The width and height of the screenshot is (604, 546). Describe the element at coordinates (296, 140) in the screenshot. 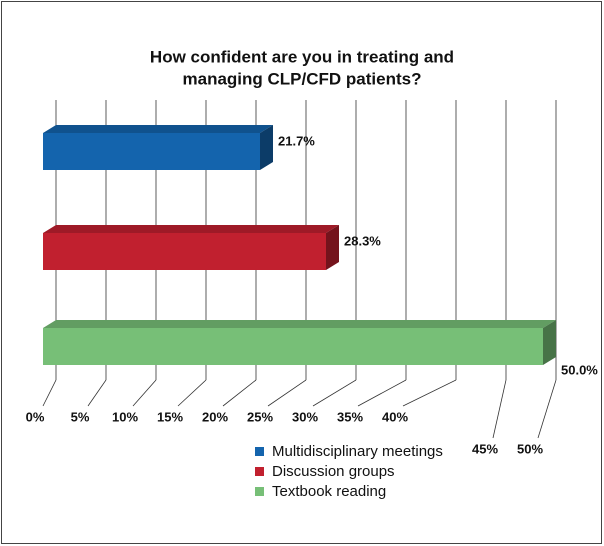

I see `value-label: 21.7%` at that location.